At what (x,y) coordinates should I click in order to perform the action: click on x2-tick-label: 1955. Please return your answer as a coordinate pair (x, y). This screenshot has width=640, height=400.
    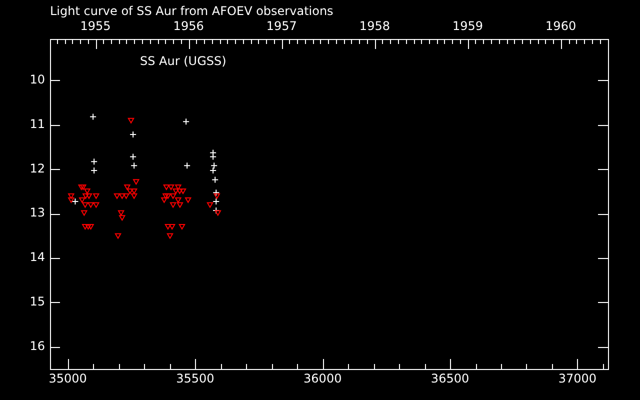
    Looking at the image, I should click on (95, 25).